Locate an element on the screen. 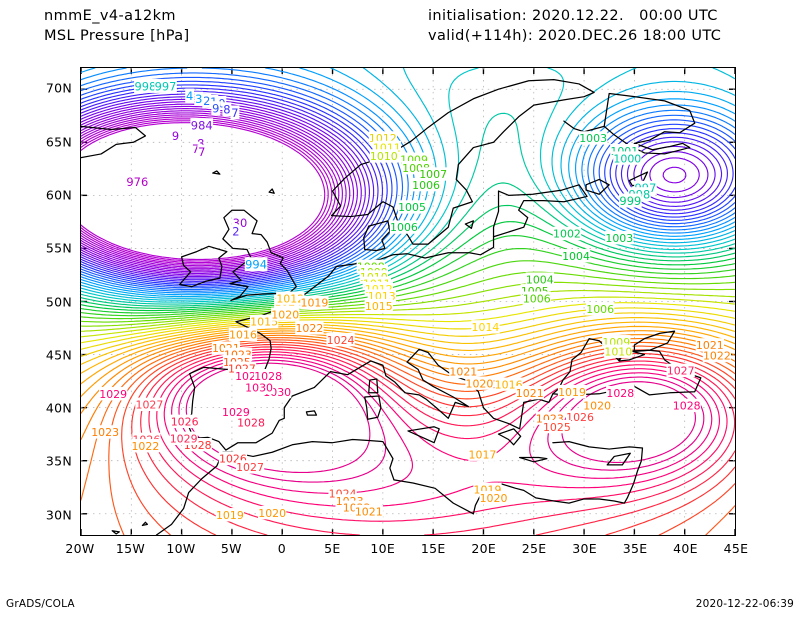 This screenshot has width=800, height=618. x-tick-25E: 25E is located at coordinates (534, 548).